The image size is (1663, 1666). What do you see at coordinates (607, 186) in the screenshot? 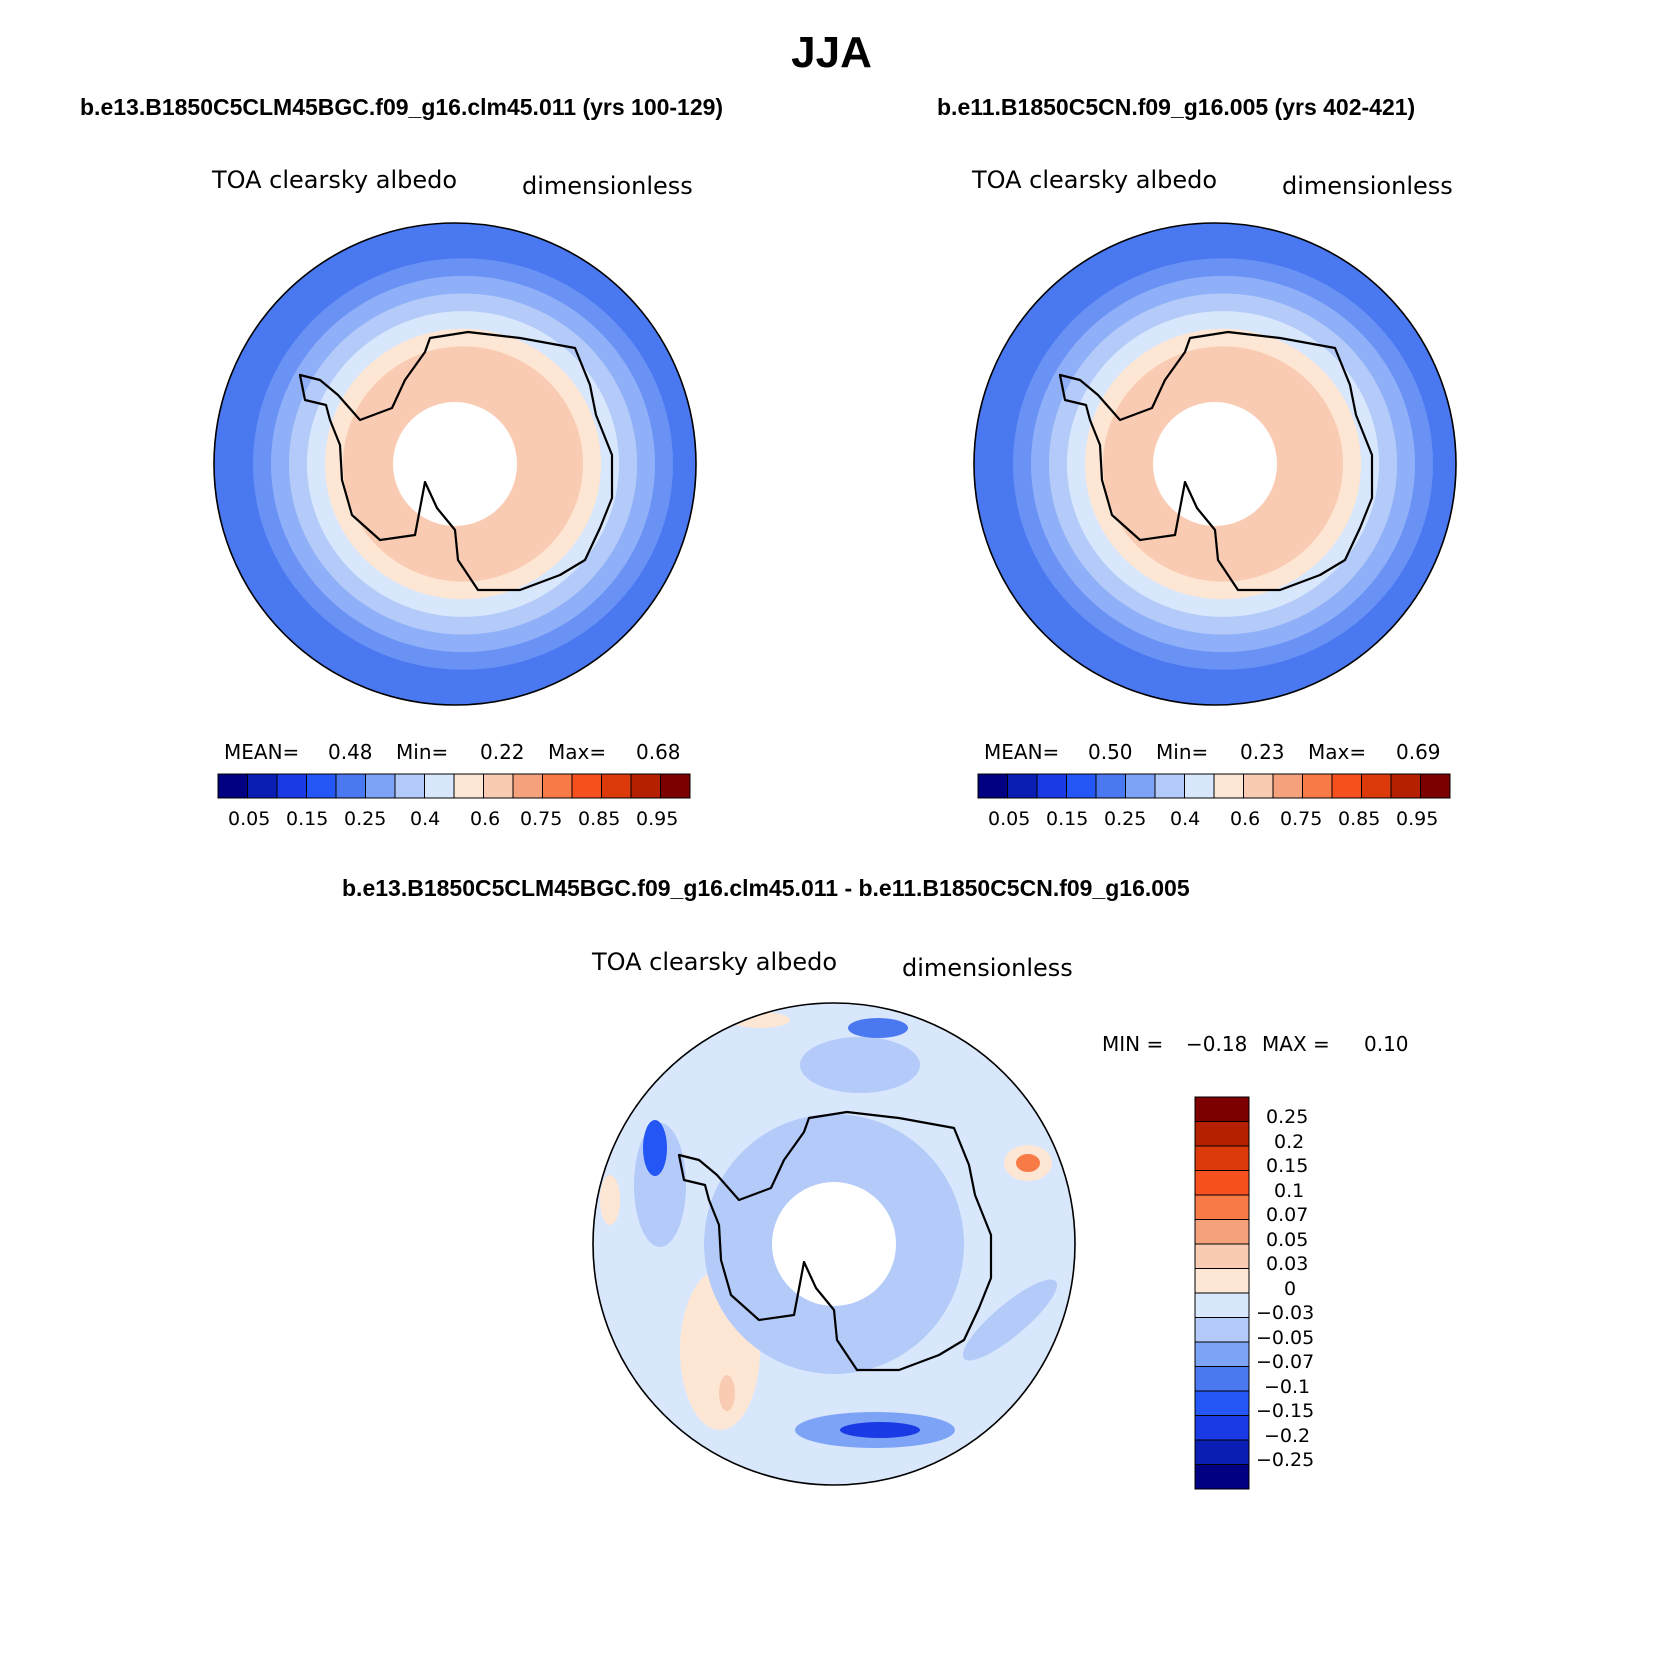
I see `panel-1-units-label: dimensionless` at bounding box center [607, 186].